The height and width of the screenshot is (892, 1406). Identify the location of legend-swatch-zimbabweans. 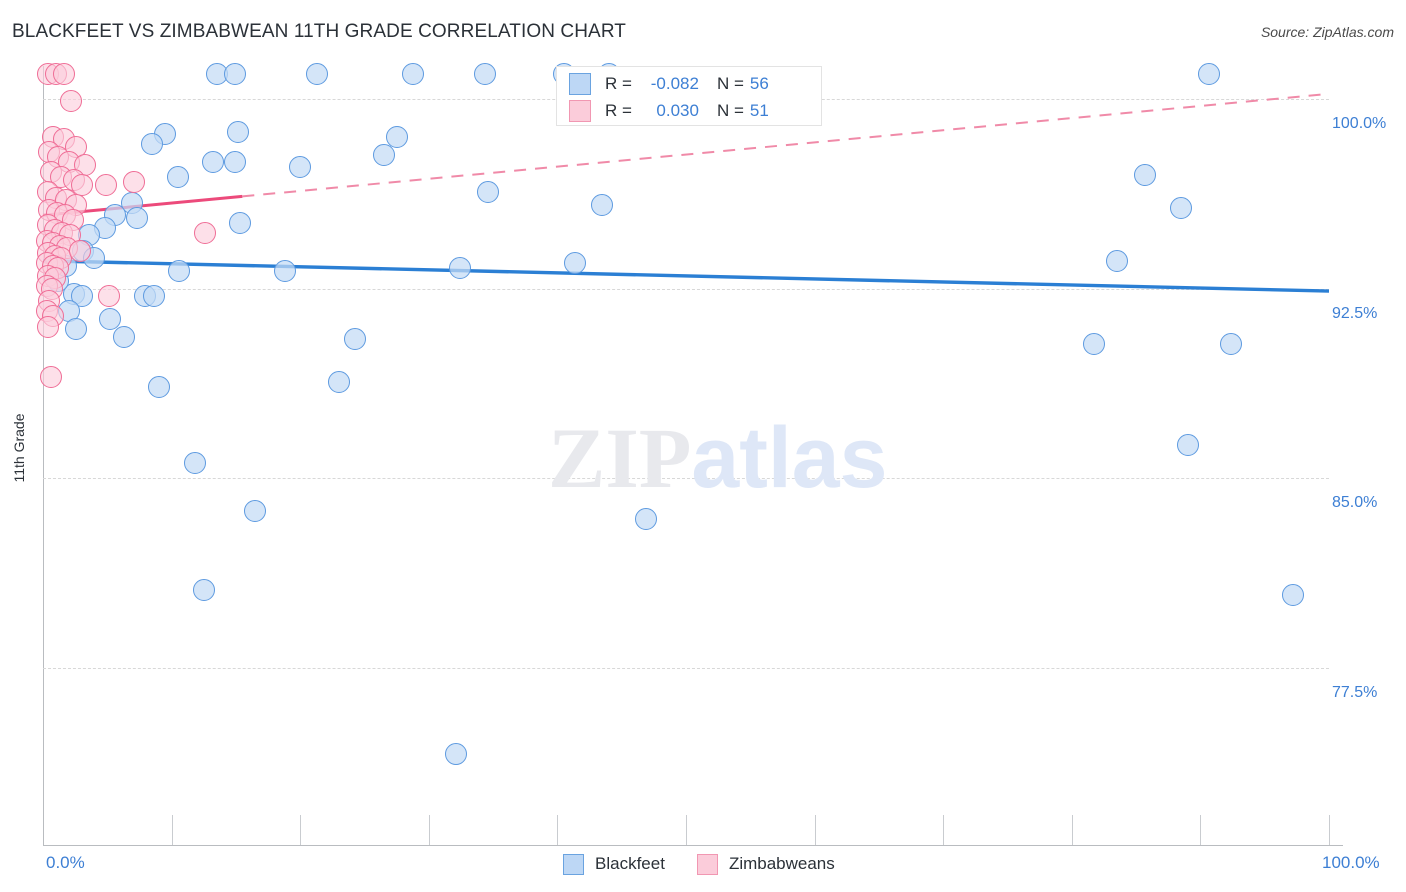
(707, 864).